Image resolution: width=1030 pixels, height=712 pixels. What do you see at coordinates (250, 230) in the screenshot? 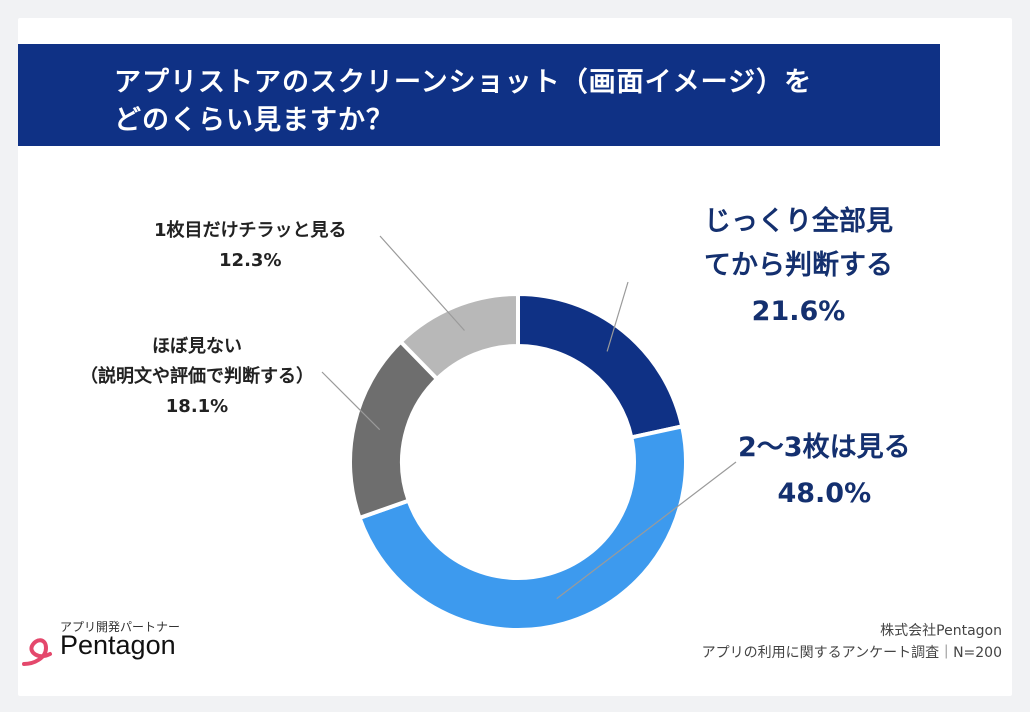
I see `slice-label-first-only-line-1: 1枚目だけチラッと見る` at bounding box center [250, 230].